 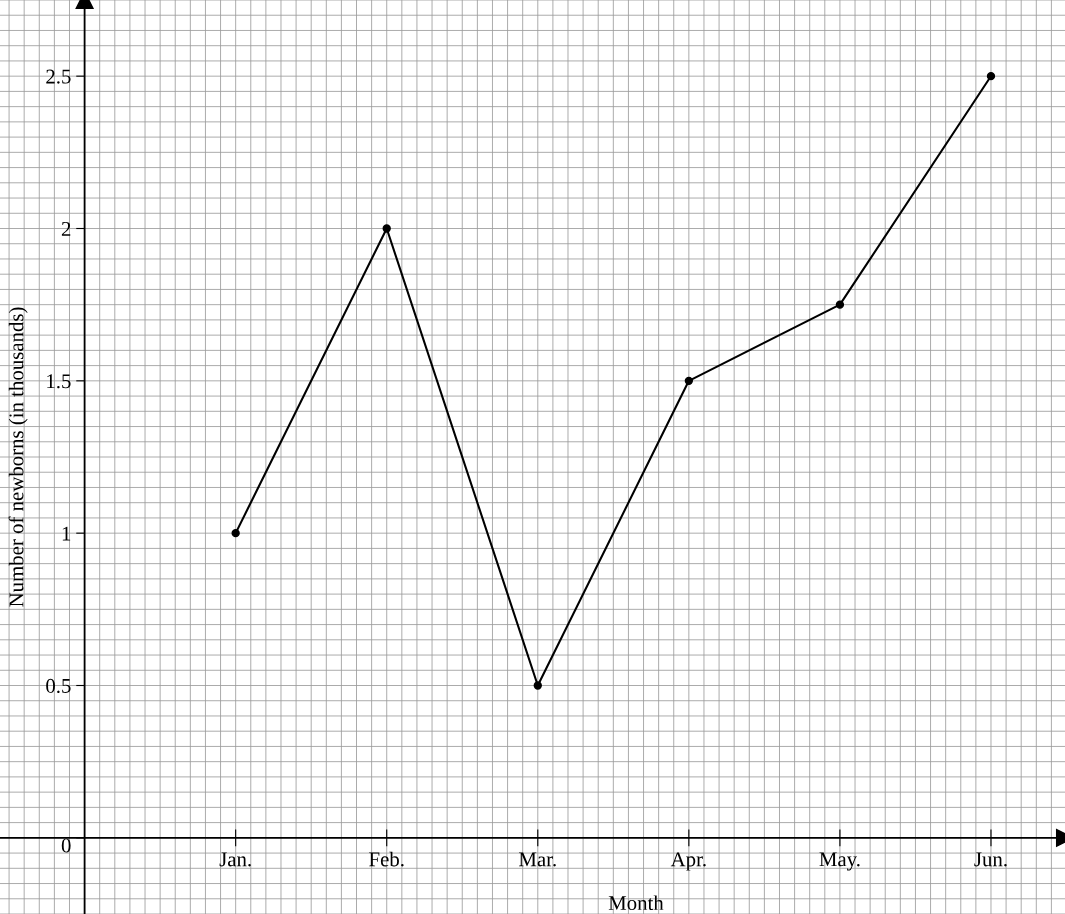 I want to click on y-tick-label: 0.5, so click(x=58, y=686).